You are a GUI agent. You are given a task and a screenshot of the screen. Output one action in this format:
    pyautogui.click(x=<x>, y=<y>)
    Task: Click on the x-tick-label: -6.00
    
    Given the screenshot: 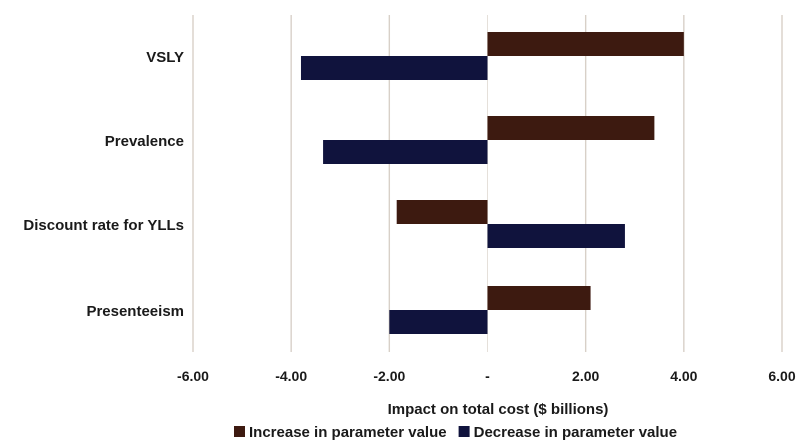 What is the action you would take?
    pyautogui.click(x=193, y=376)
    